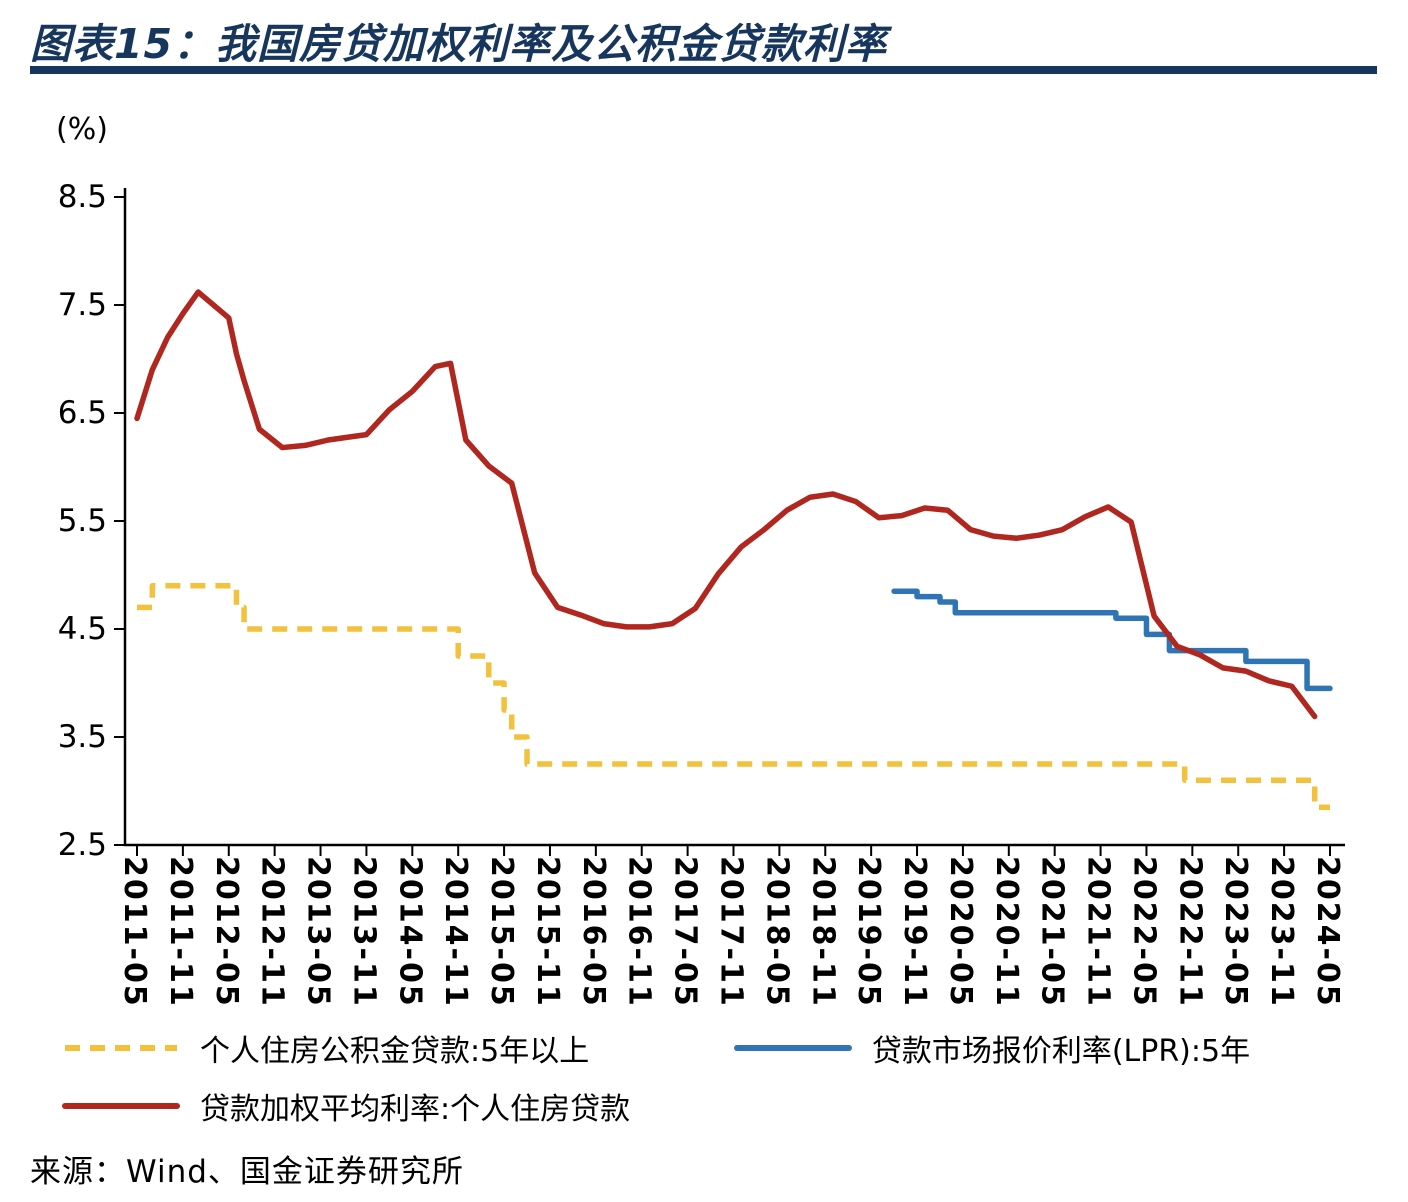 The image size is (1408, 1202). Describe the element at coordinates (82, 845) in the screenshot. I see `y-tick-label: 2.5` at that location.